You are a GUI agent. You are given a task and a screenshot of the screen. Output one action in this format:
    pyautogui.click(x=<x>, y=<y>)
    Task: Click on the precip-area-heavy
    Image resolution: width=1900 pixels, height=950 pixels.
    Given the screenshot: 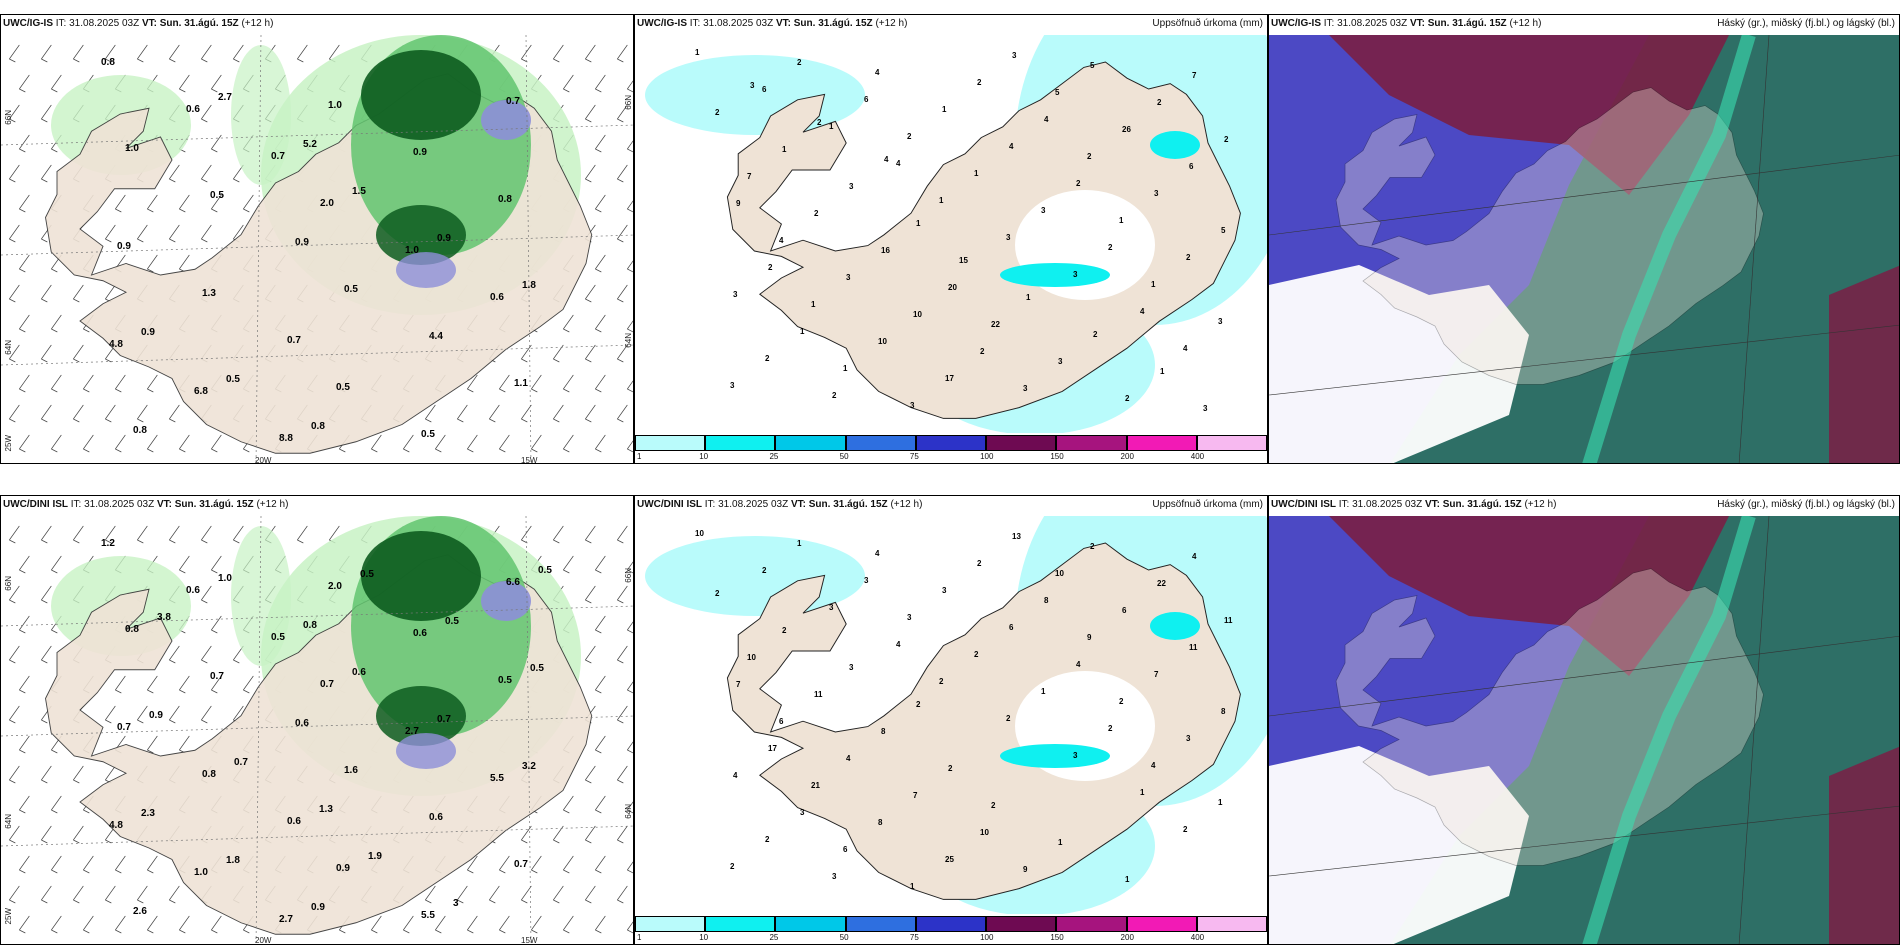 What is the action you would take?
    pyautogui.click(x=421, y=235)
    